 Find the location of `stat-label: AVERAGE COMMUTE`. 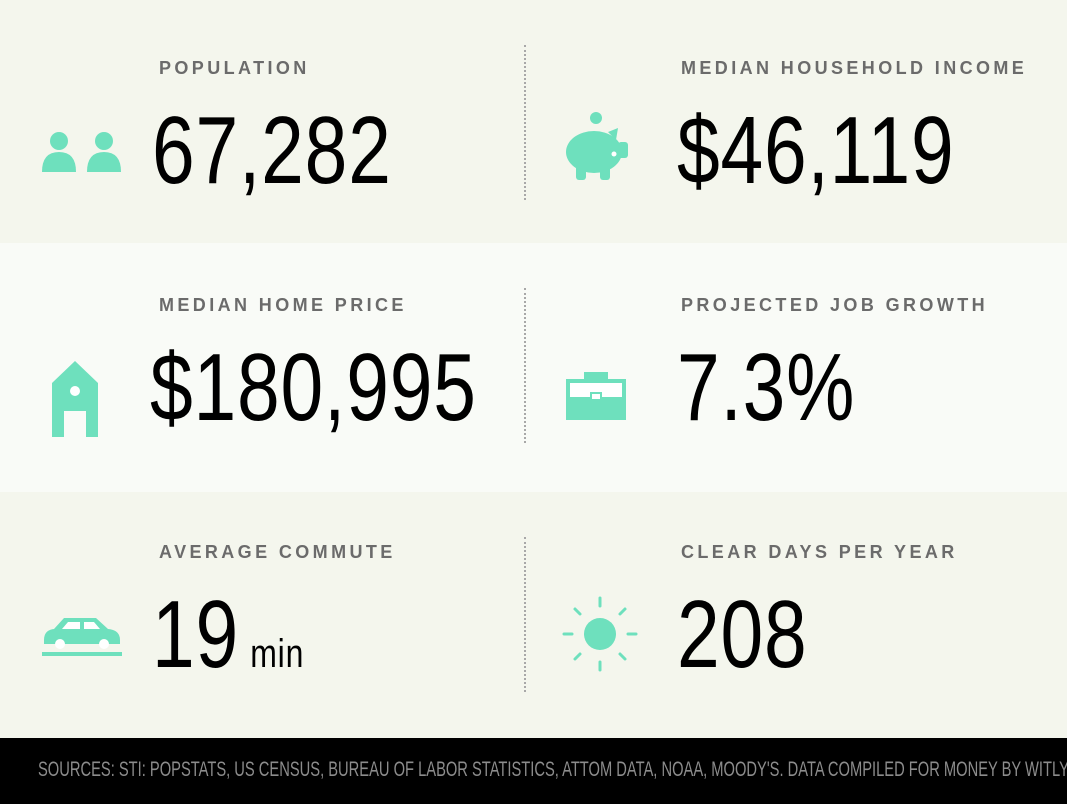

stat-label: AVERAGE COMMUTE is located at coordinates (277, 552).